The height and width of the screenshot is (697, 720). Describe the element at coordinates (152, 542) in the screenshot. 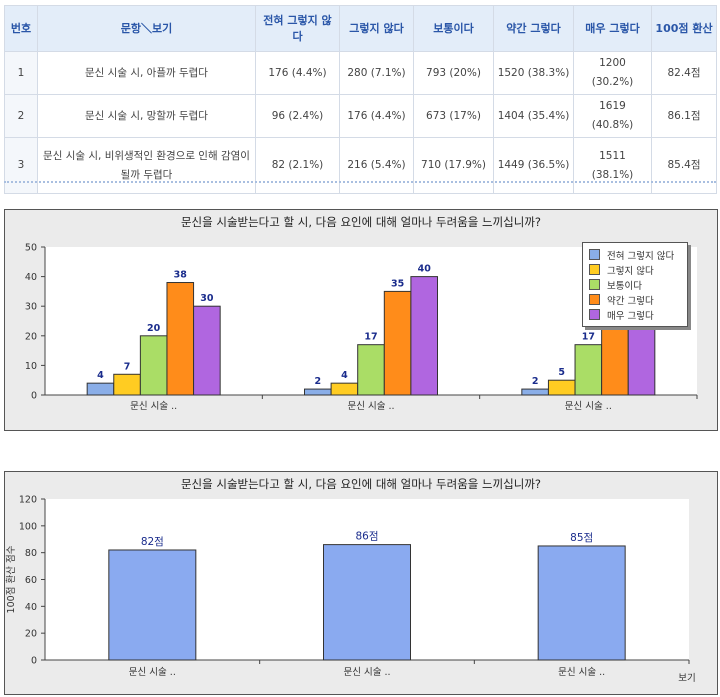

I see `data-label: 82점` at that location.